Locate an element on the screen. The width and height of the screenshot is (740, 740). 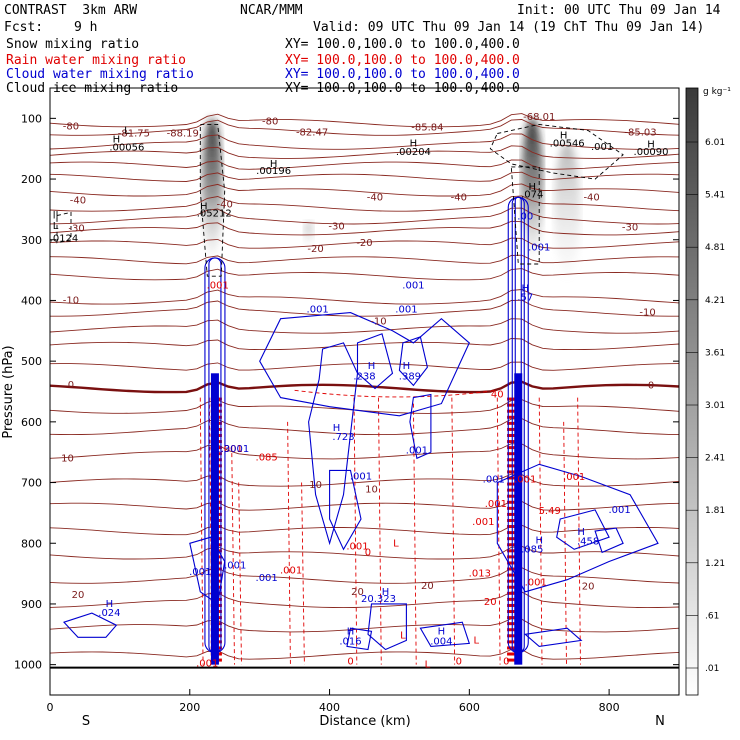
snow-ice-label: .001 is located at coordinates (602, 147).